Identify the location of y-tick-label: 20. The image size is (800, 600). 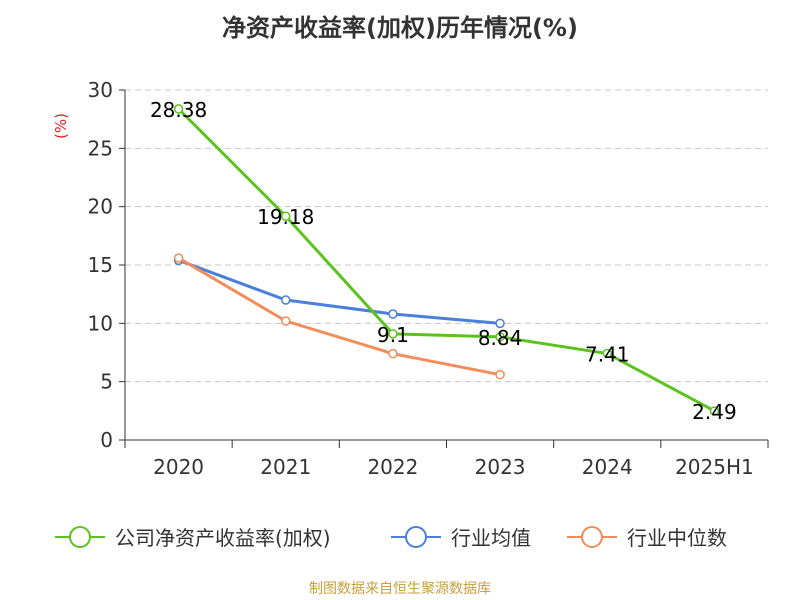
(100, 207).